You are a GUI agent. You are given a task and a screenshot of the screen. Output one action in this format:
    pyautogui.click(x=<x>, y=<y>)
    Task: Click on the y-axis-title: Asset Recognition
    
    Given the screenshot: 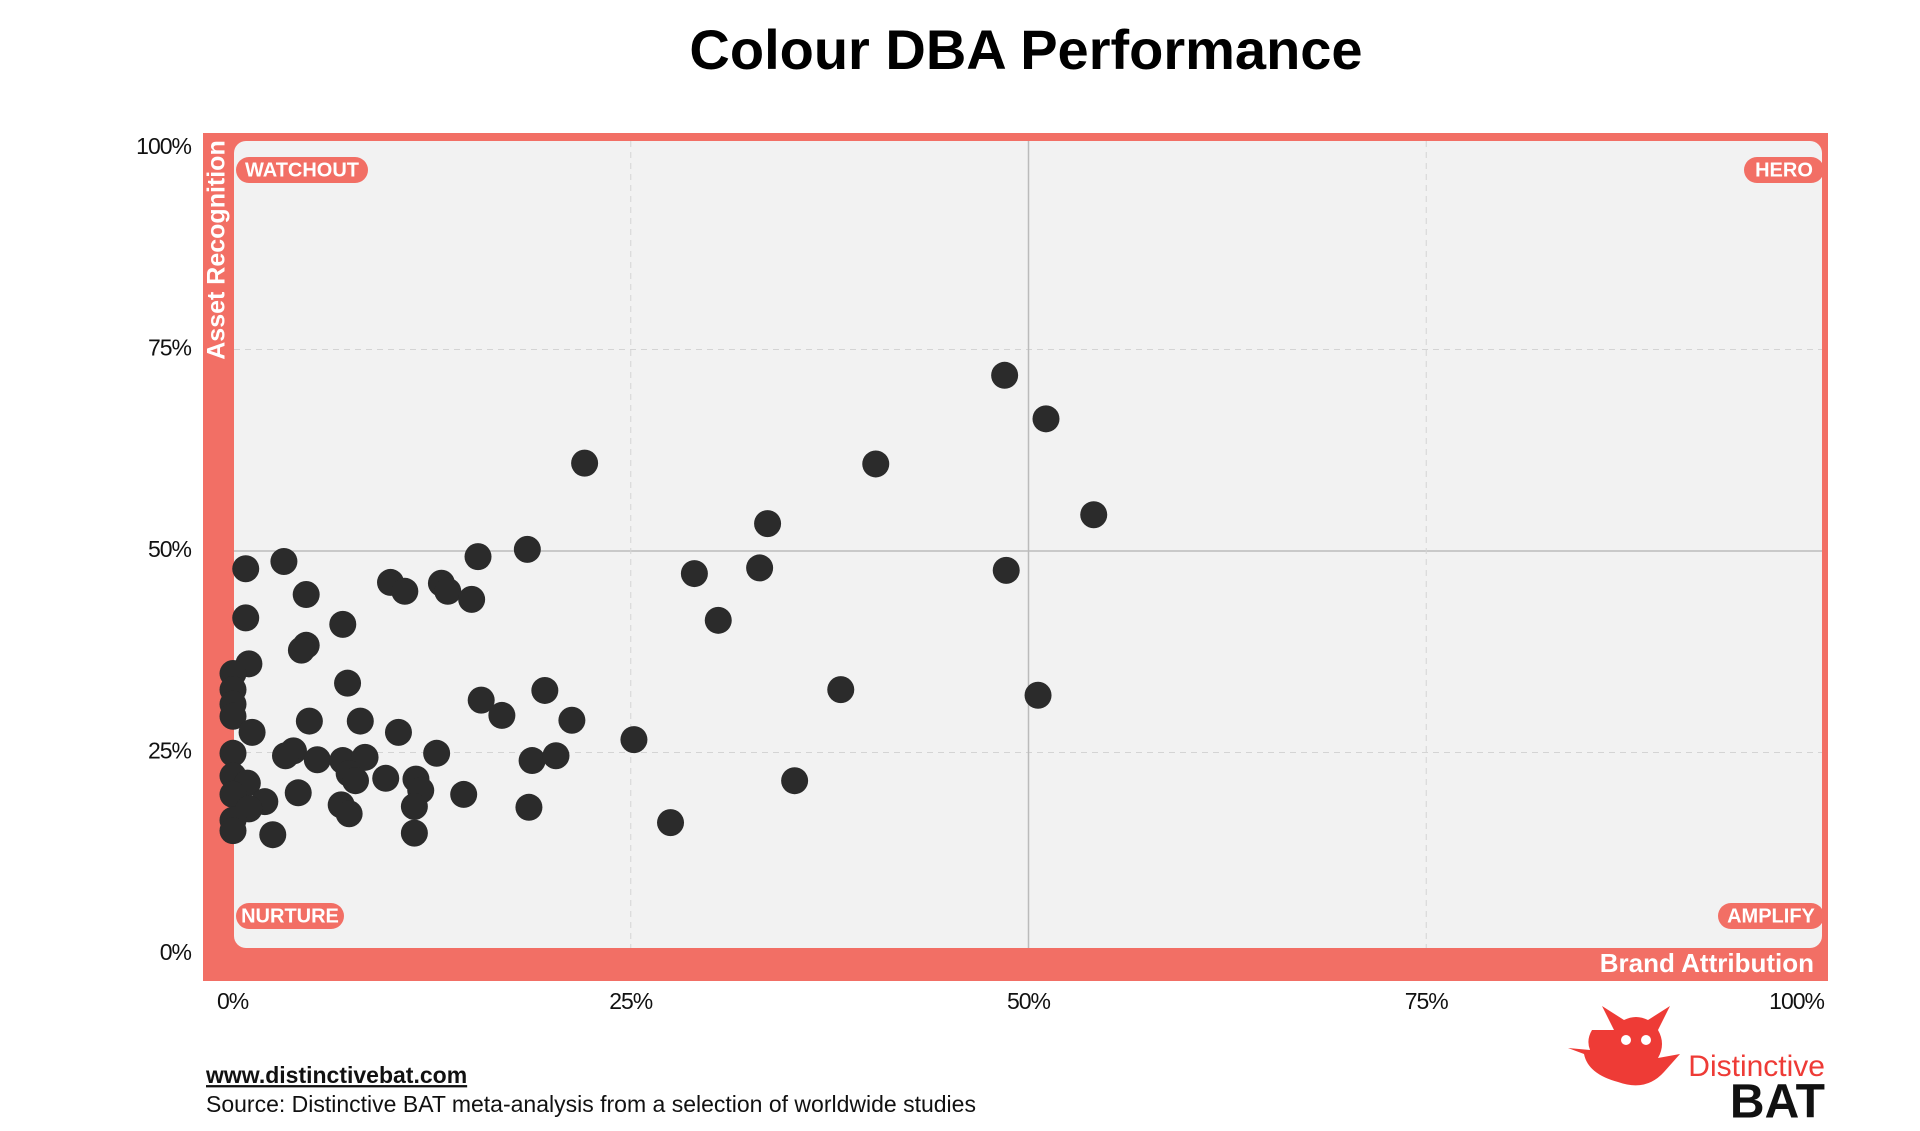 What is the action you would take?
    pyautogui.click(x=217, y=249)
    